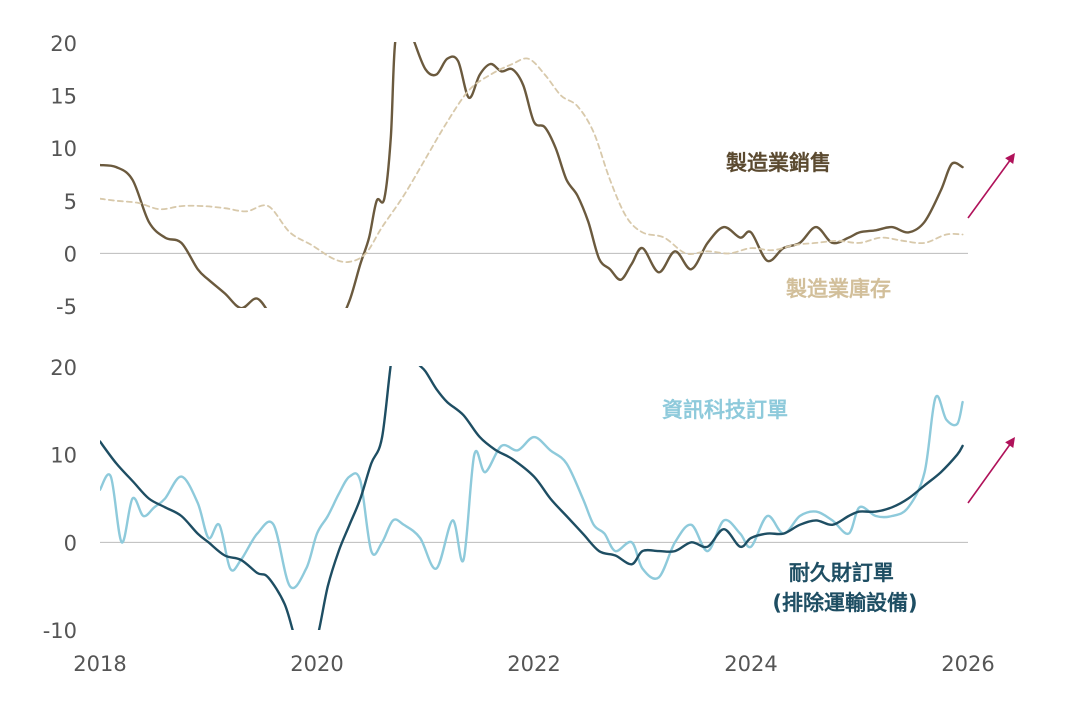 The width and height of the screenshot is (1077, 723). What do you see at coordinates (778, 163) in the screenshot?
I see `series-label-manufacturing-sales: 製造業銷售` at bounding box center [778, 163].